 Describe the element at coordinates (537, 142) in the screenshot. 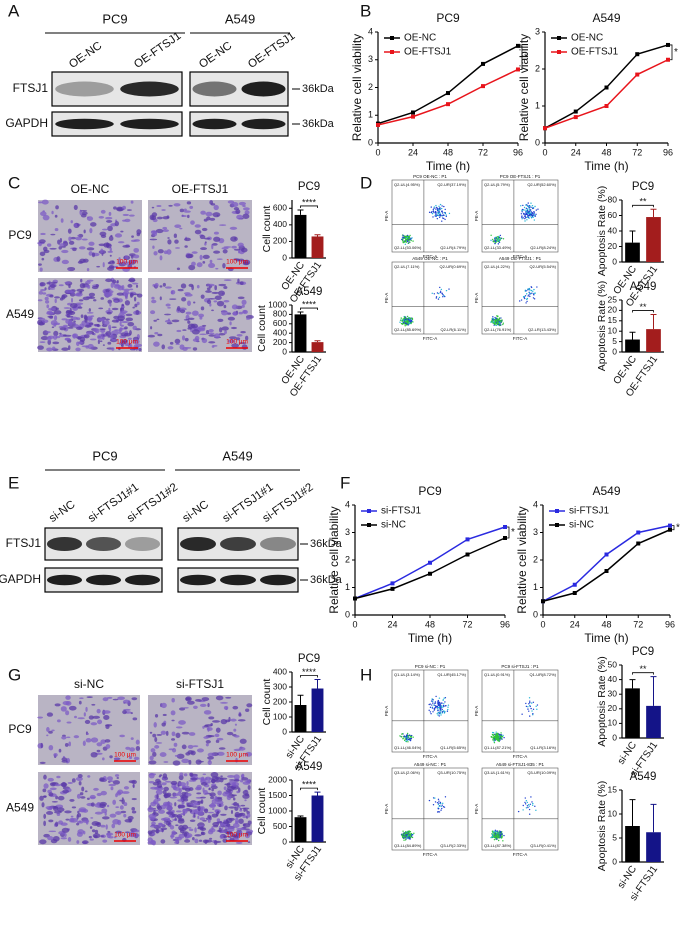

I see `y-tick-label: 0` at that location.